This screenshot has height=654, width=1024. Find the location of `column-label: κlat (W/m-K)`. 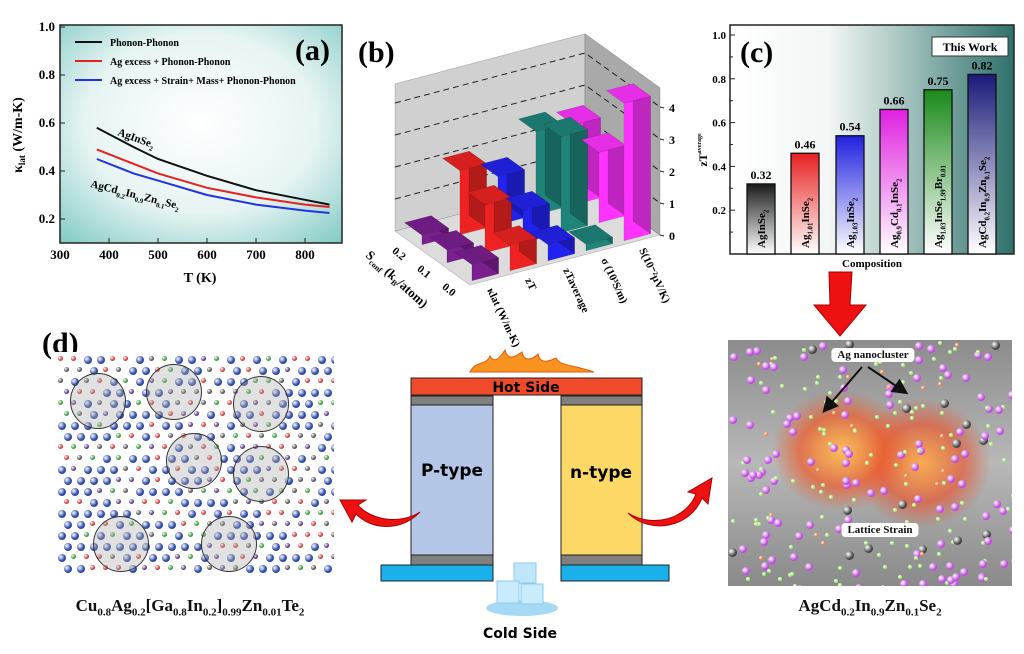

column-label: κlat (W/m-K) is located at coordinates (503, 317).